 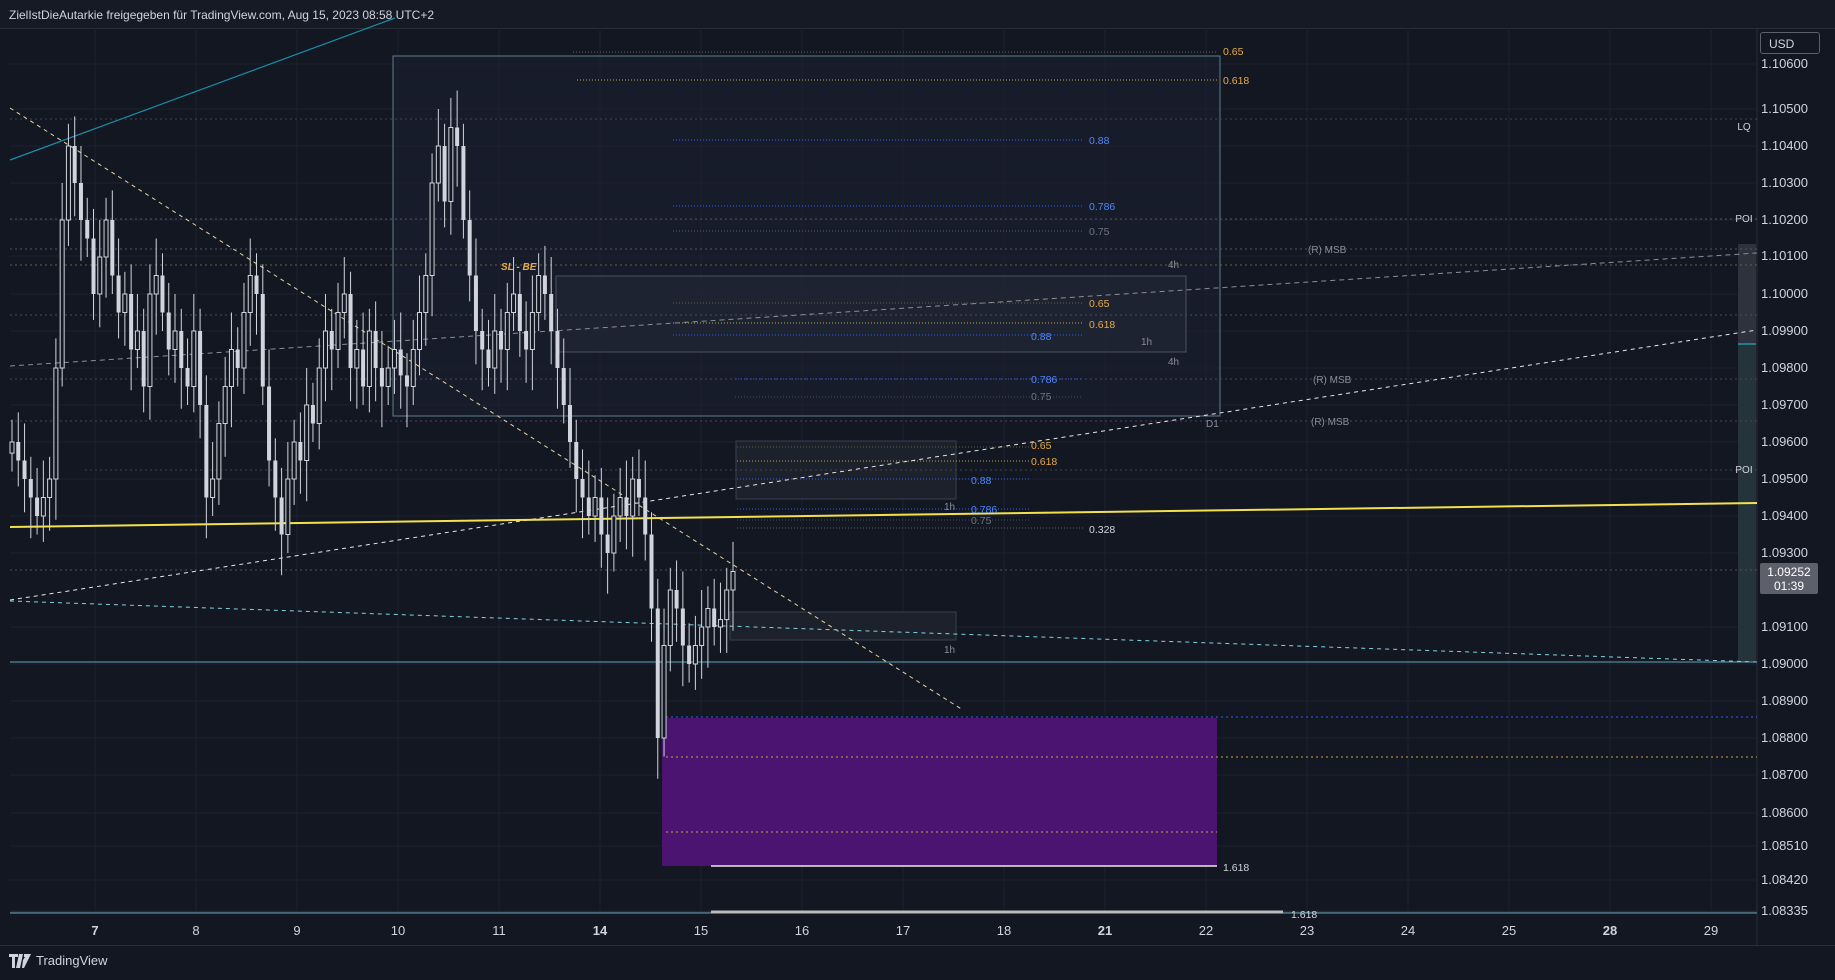 What do you see at coordinates (1789, 586) in the screenshot?
I see `current-price-countdown: 01:39` at bounding box center [1789, 586].